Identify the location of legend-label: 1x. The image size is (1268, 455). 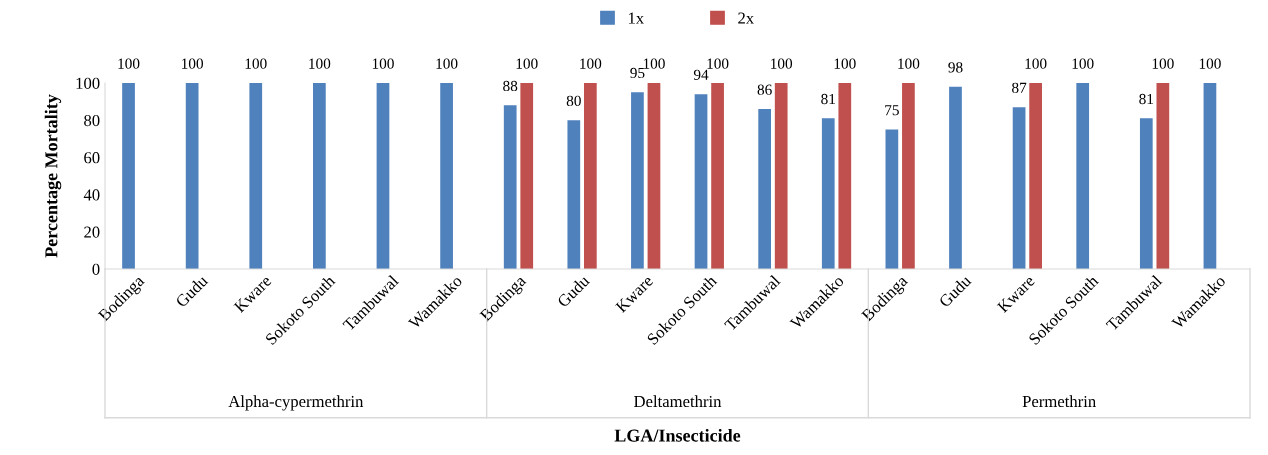
(636, 18).